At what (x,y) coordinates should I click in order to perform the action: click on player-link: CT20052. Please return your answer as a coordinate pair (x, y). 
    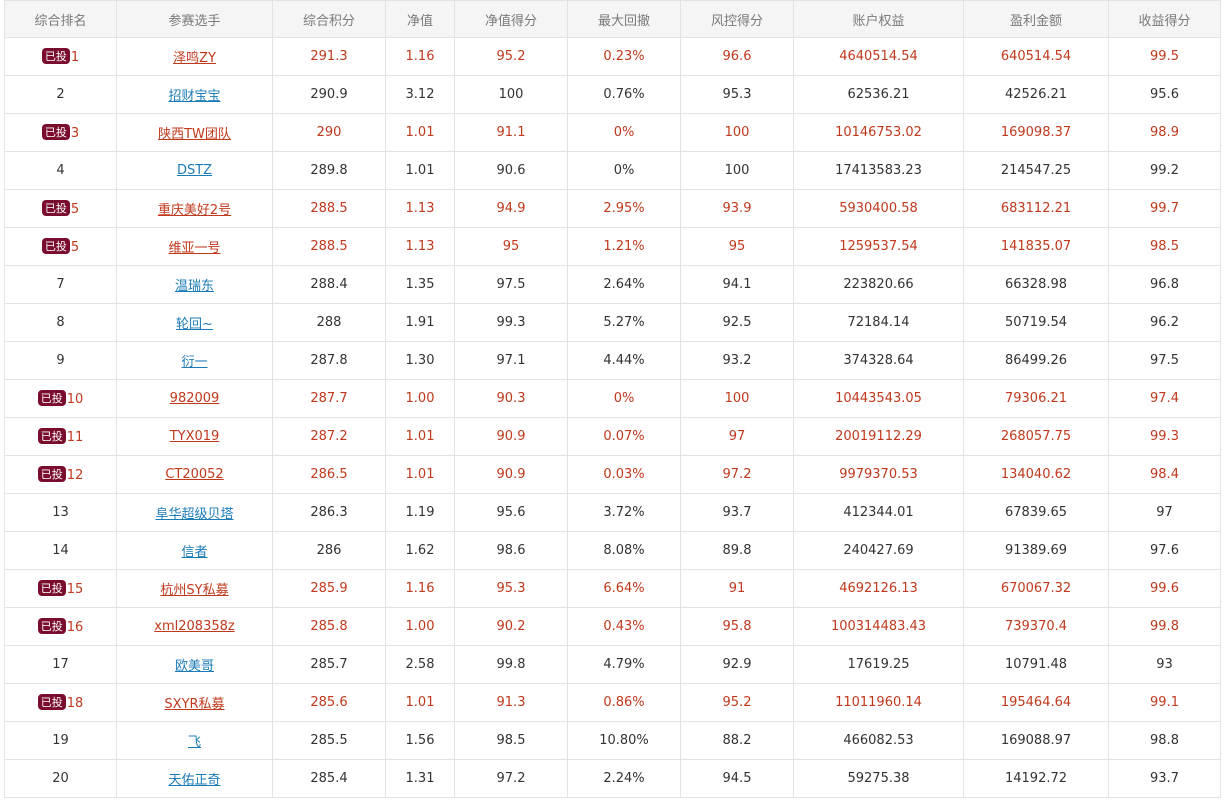
    Looking at the image, I should click on (194, 474).